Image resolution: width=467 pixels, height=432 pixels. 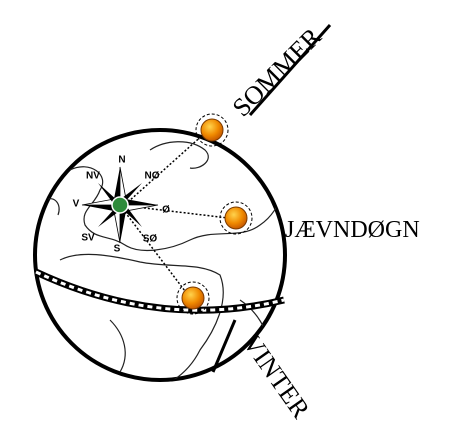 I want to click on compass-label: N, so click(x=121, y=160).